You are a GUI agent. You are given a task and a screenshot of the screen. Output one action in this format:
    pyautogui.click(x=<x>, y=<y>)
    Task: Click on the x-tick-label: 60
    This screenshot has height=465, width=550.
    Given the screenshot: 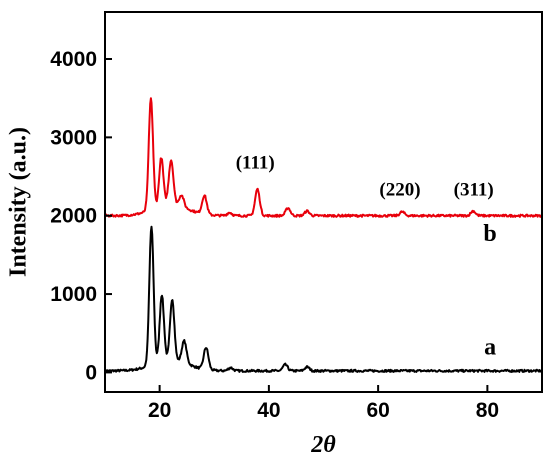 What is the action you would take?
    pyautogui.click(x=377, y=410)
    